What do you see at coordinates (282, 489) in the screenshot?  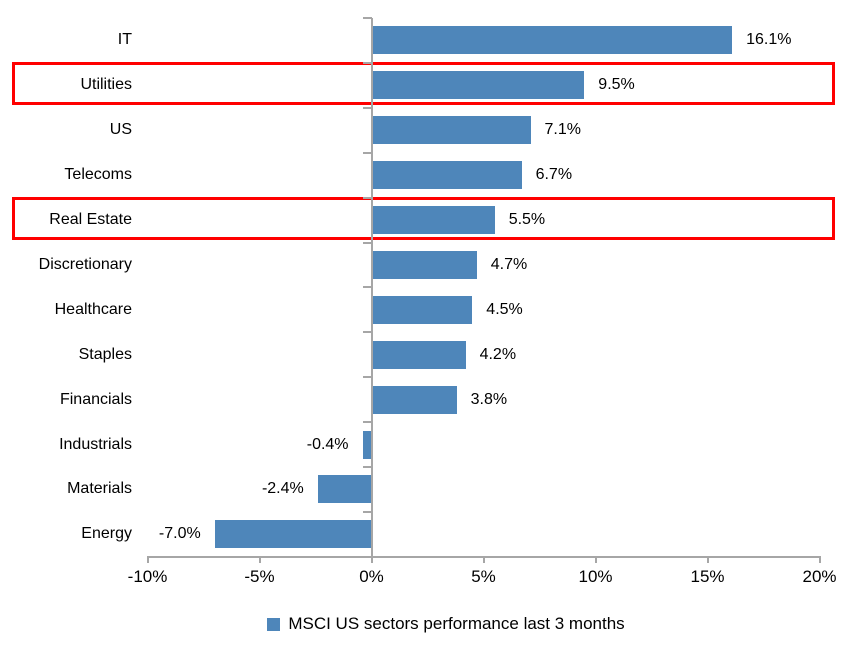 I see `value-label: -2.4%` at bounding box center [282, 489].